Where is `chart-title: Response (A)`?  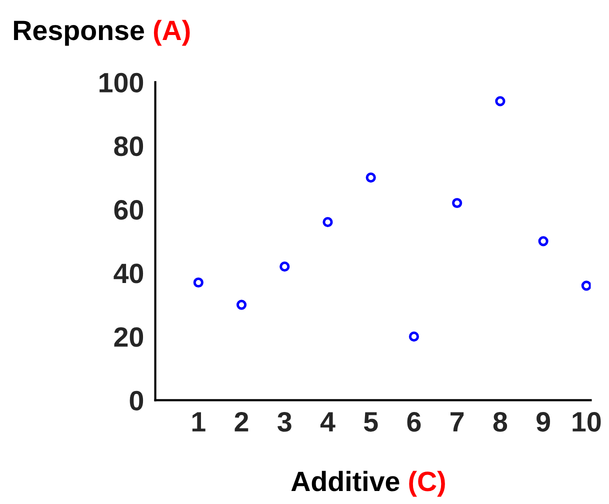
chart-title: Response (A) is located at coordinates (102, 33).